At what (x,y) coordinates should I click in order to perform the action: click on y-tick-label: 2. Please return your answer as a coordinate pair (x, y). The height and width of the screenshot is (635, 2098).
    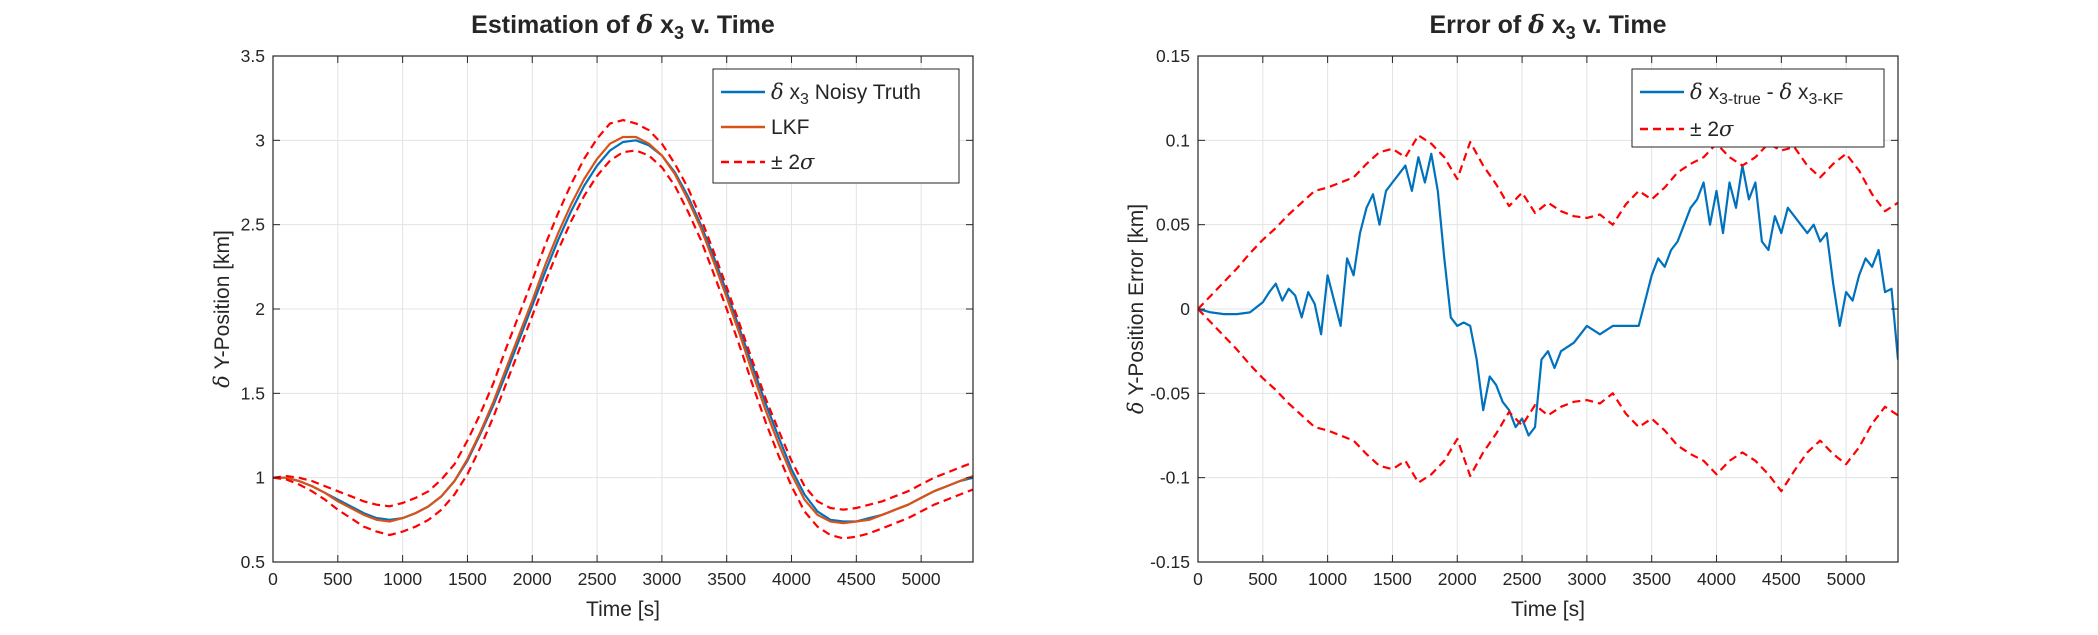
    Looking at the image, I should click on (260, 309).